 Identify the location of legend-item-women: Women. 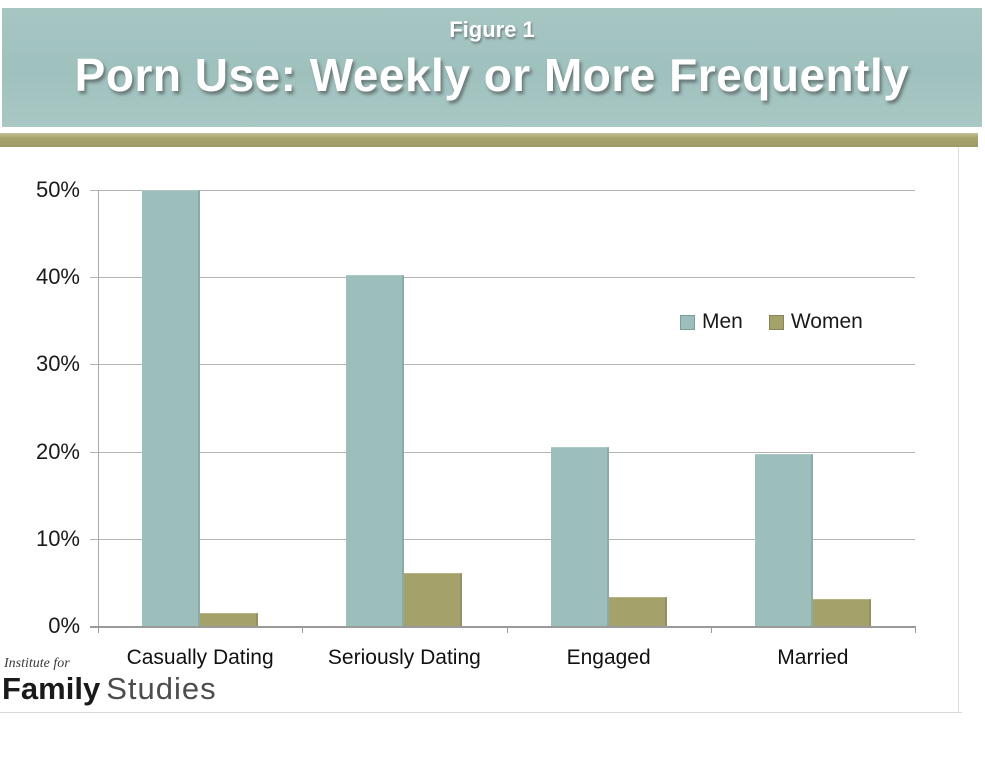
(815, 322).